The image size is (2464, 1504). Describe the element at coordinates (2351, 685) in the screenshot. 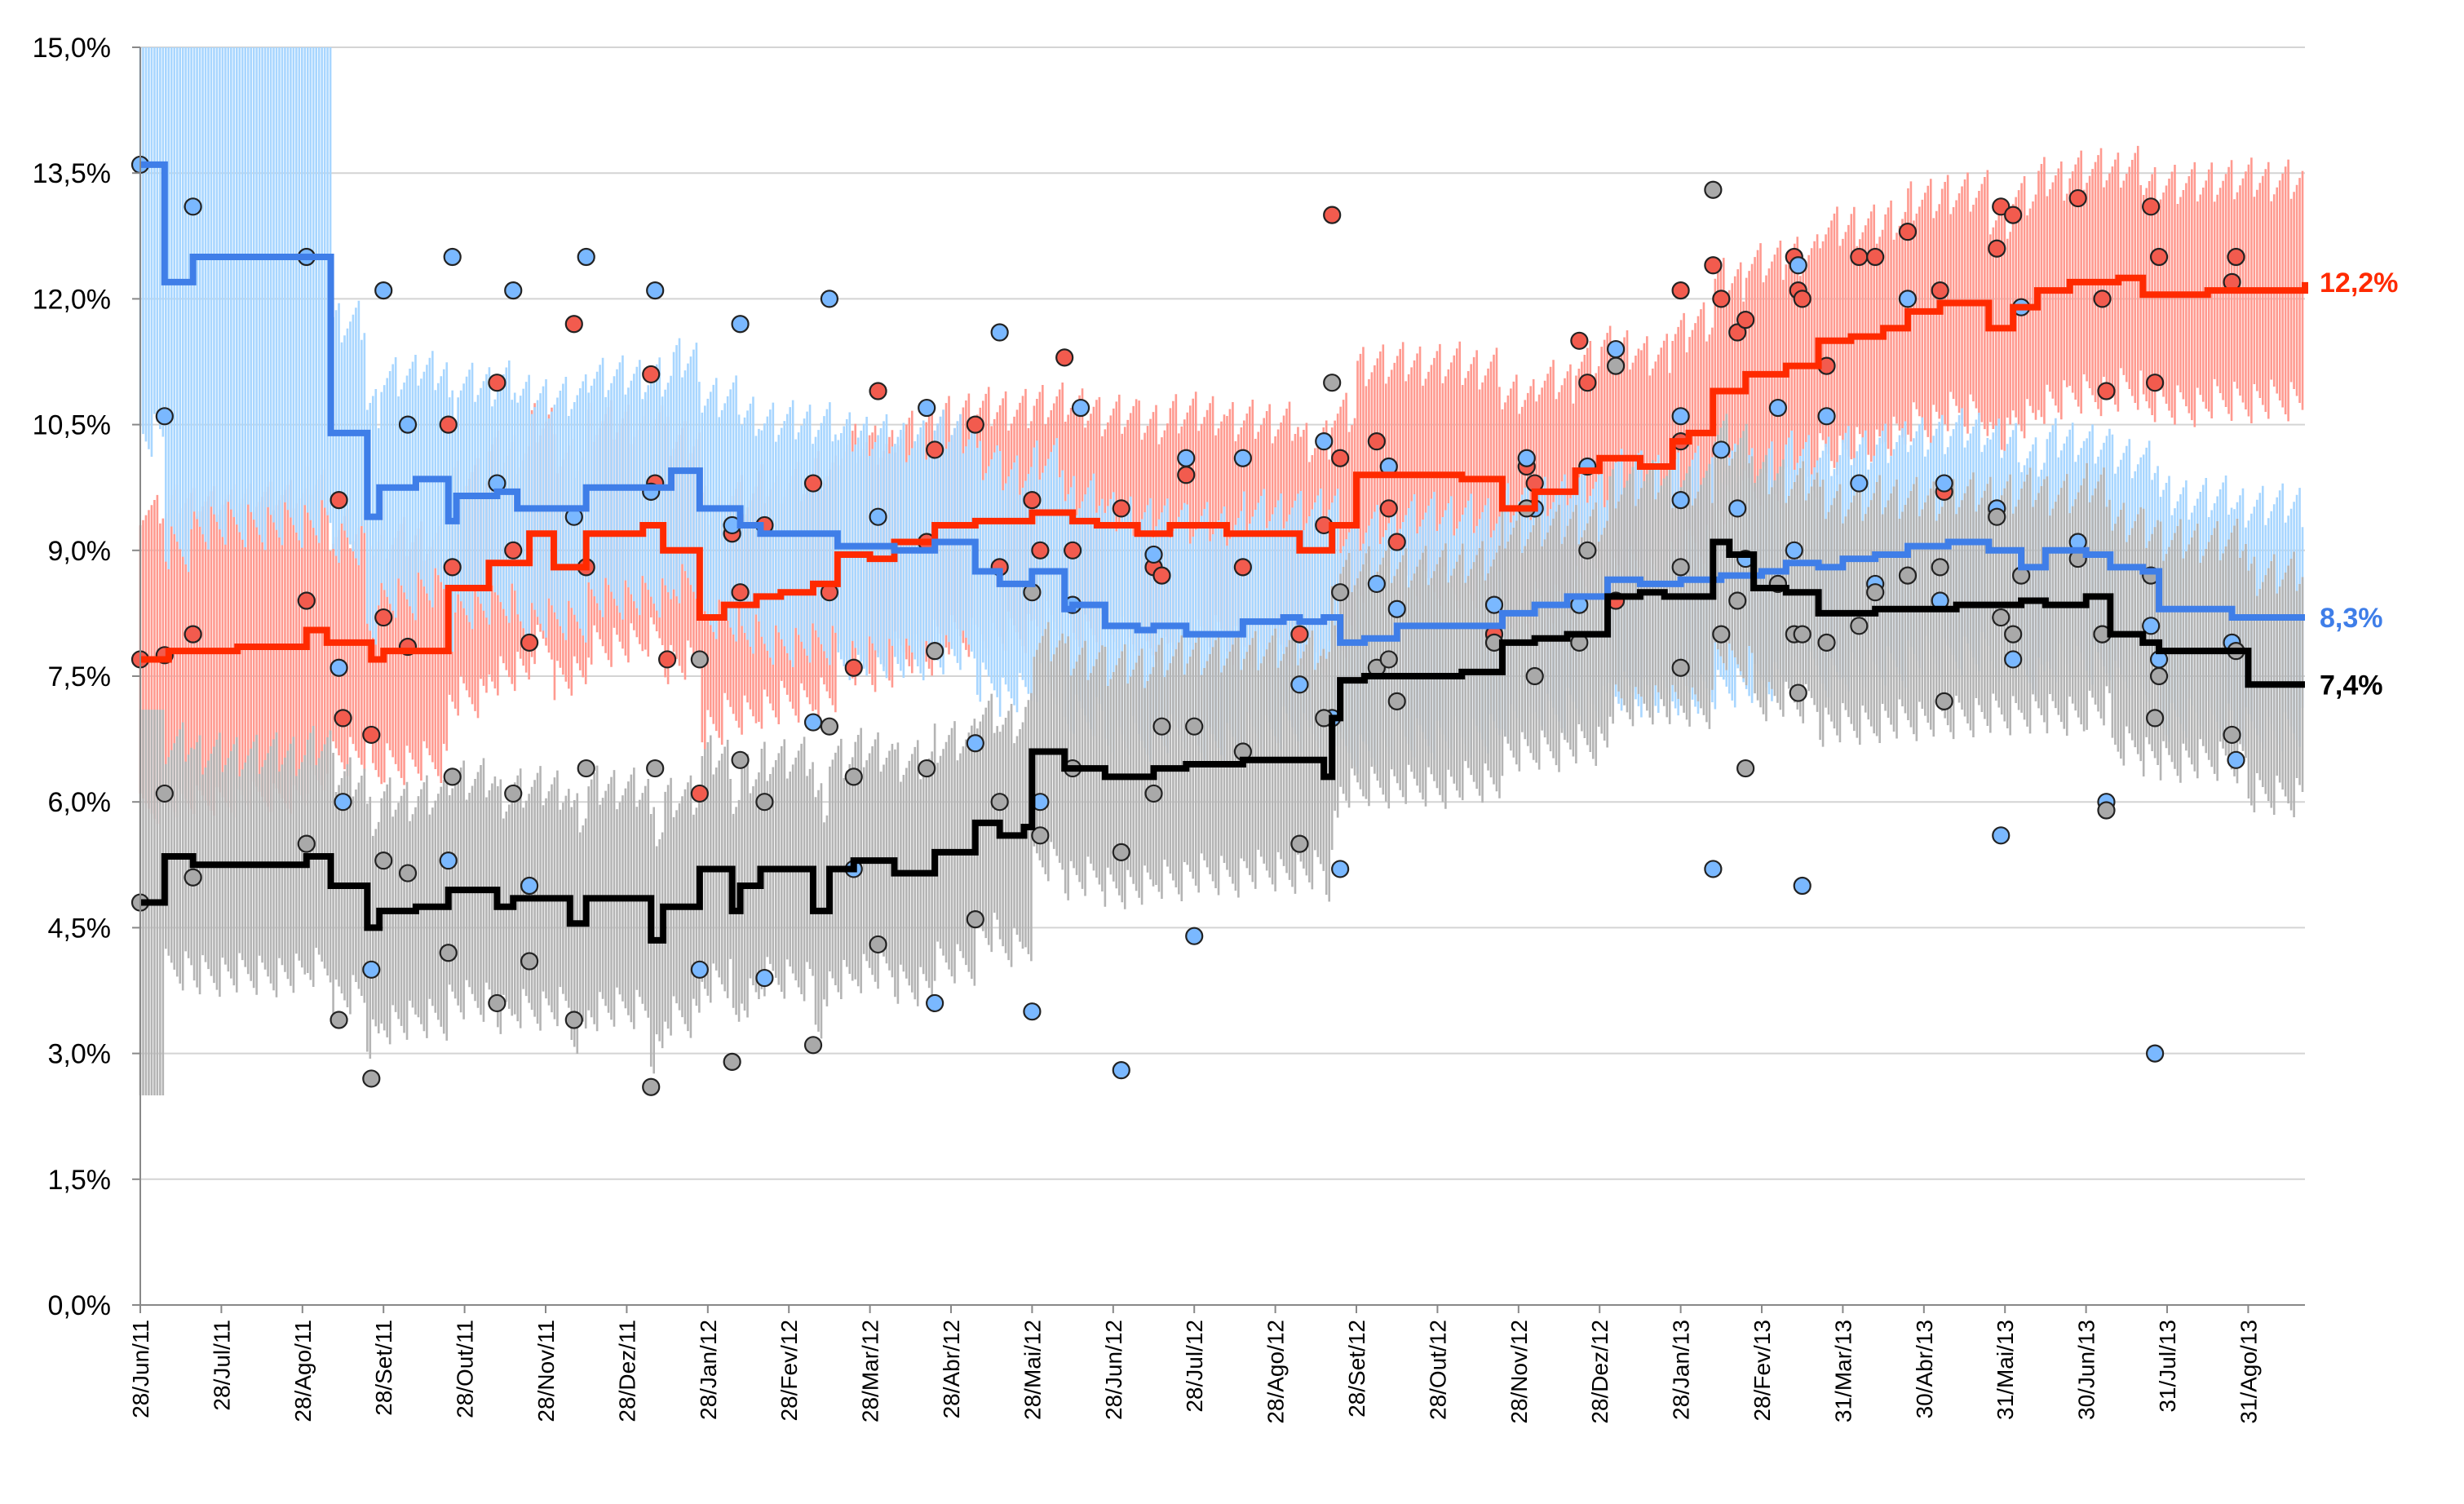

I see `end-label-black: 7,4%` at that location.